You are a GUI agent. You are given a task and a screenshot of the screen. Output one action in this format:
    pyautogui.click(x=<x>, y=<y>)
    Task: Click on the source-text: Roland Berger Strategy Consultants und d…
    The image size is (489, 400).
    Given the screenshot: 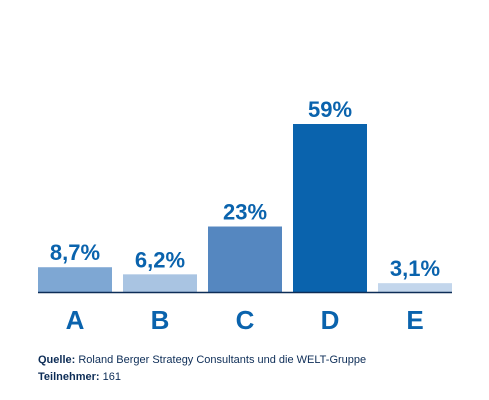 What is the action you would take?
    pyautogui.click(x=221, y=360)
    